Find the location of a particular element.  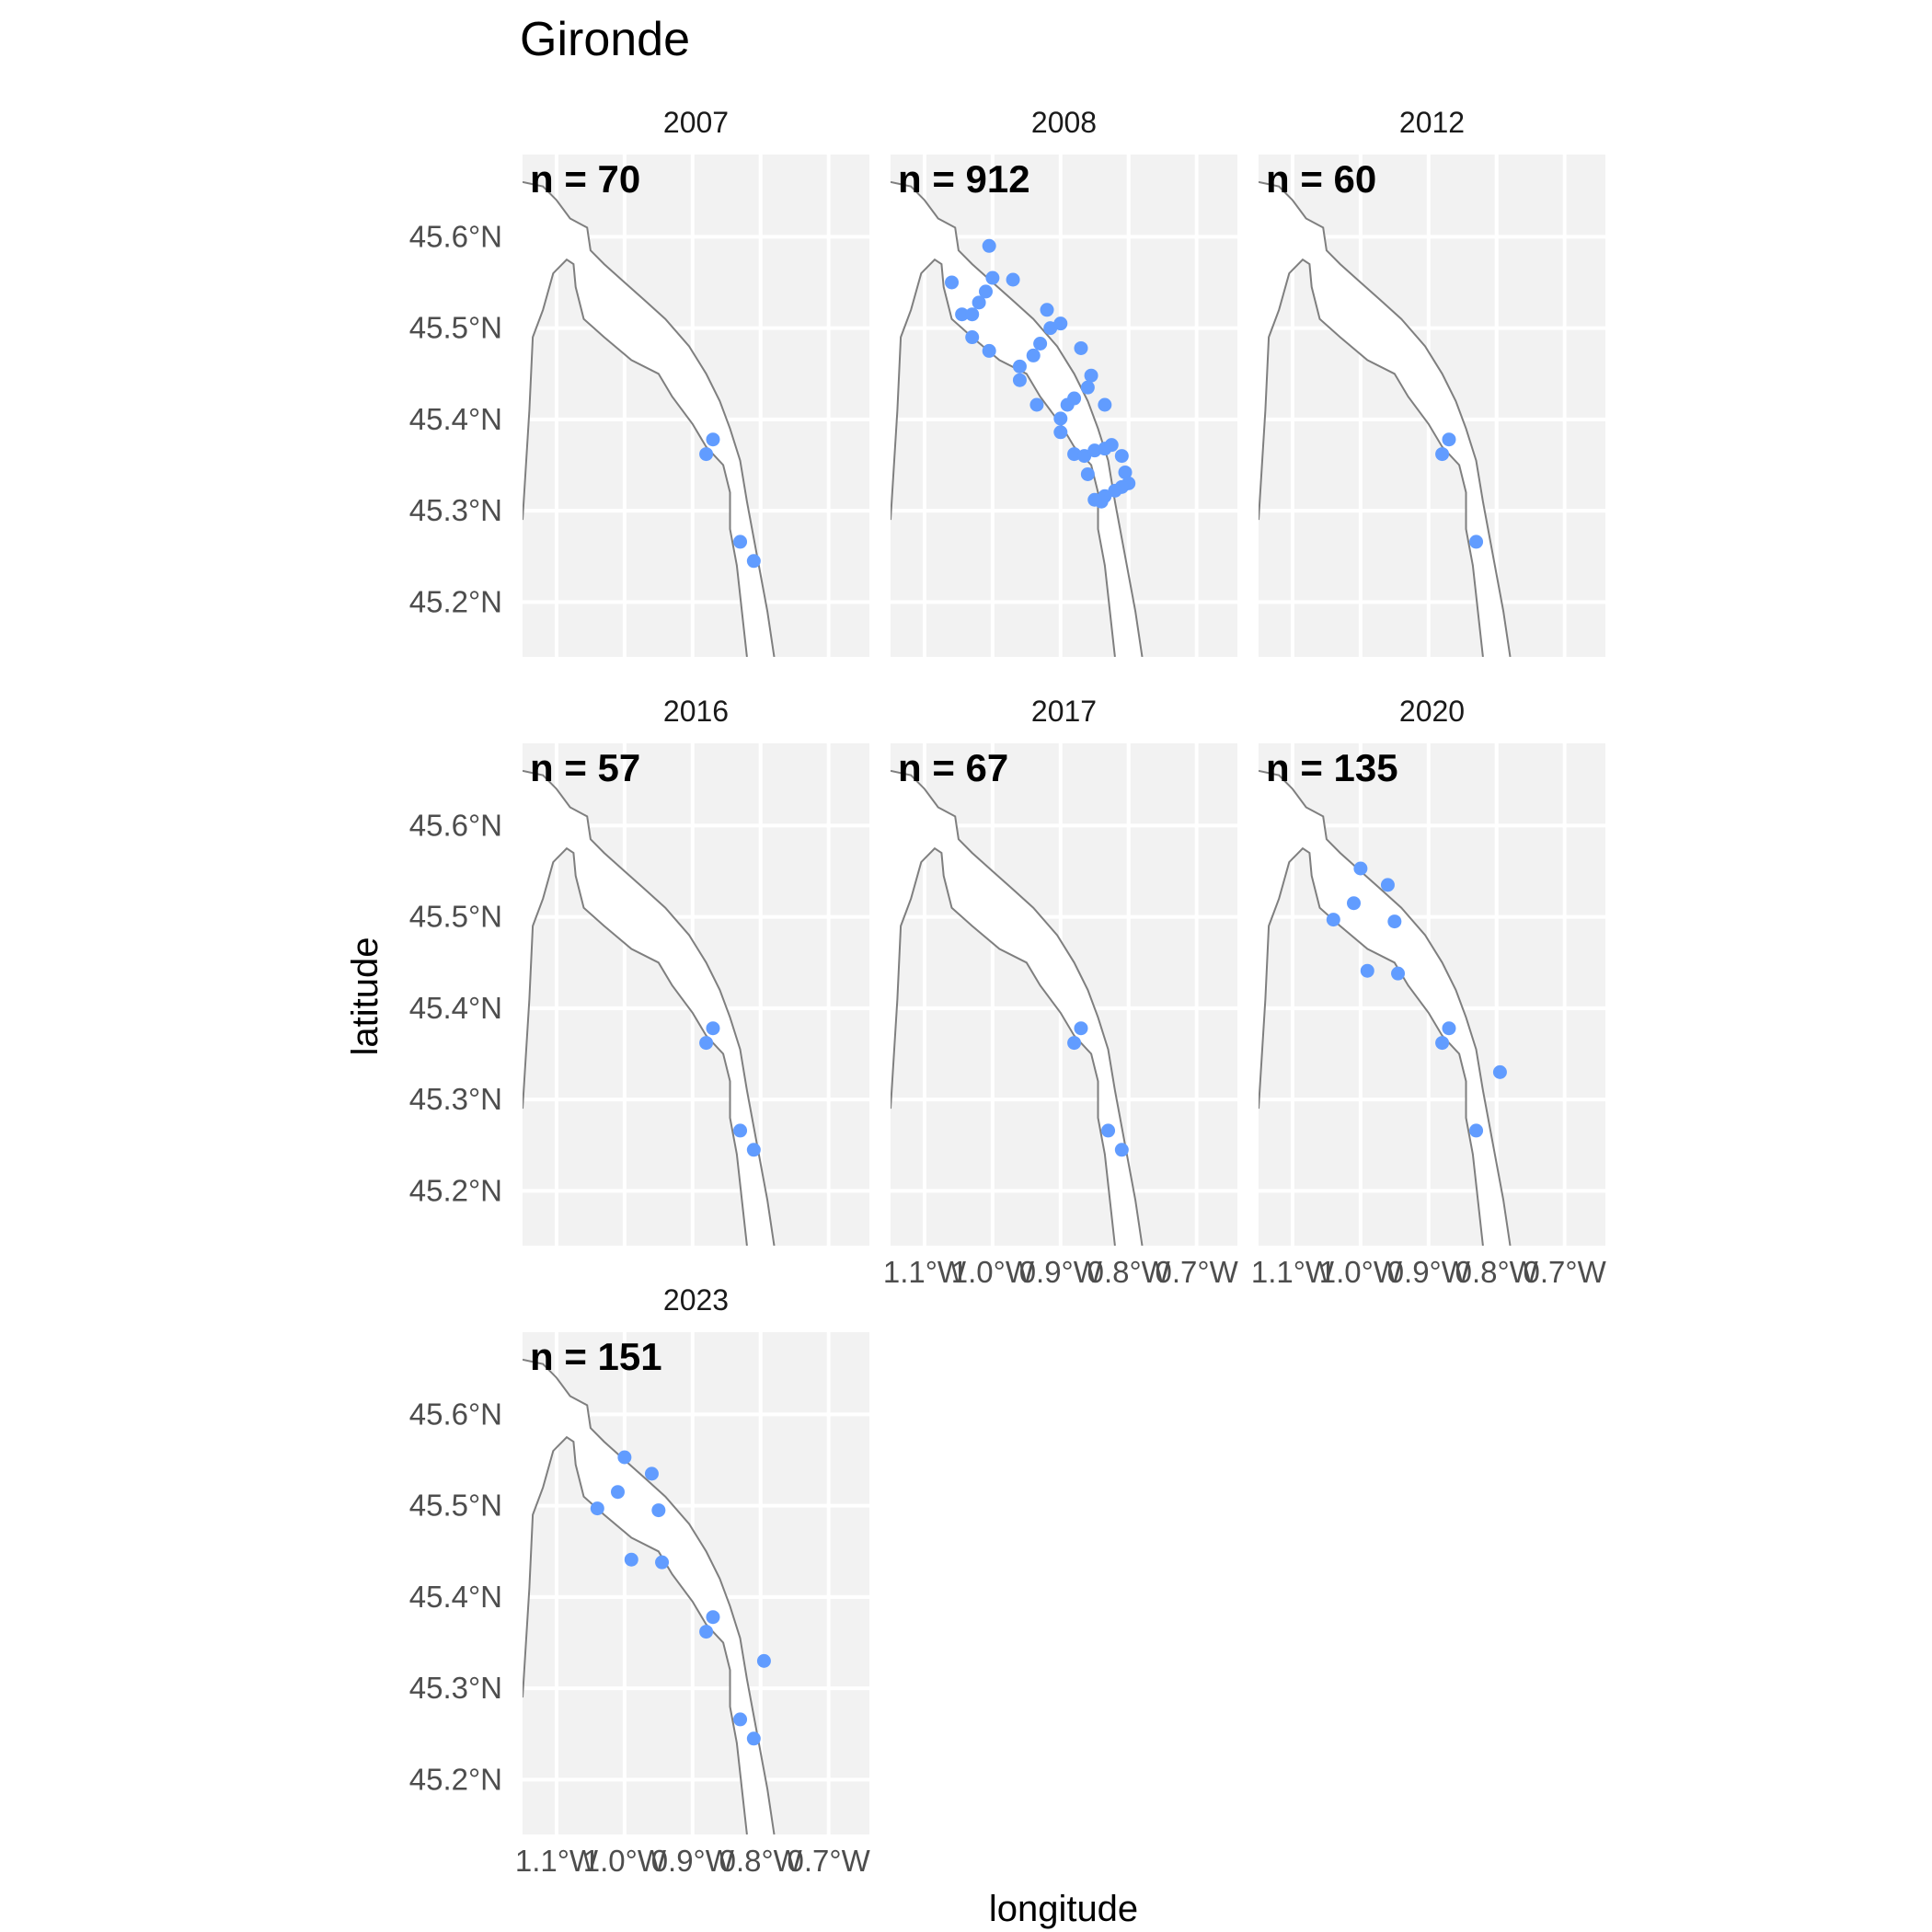

facet-panel-2012: 2012 n = 60 is located at coordinates (1432, 381).